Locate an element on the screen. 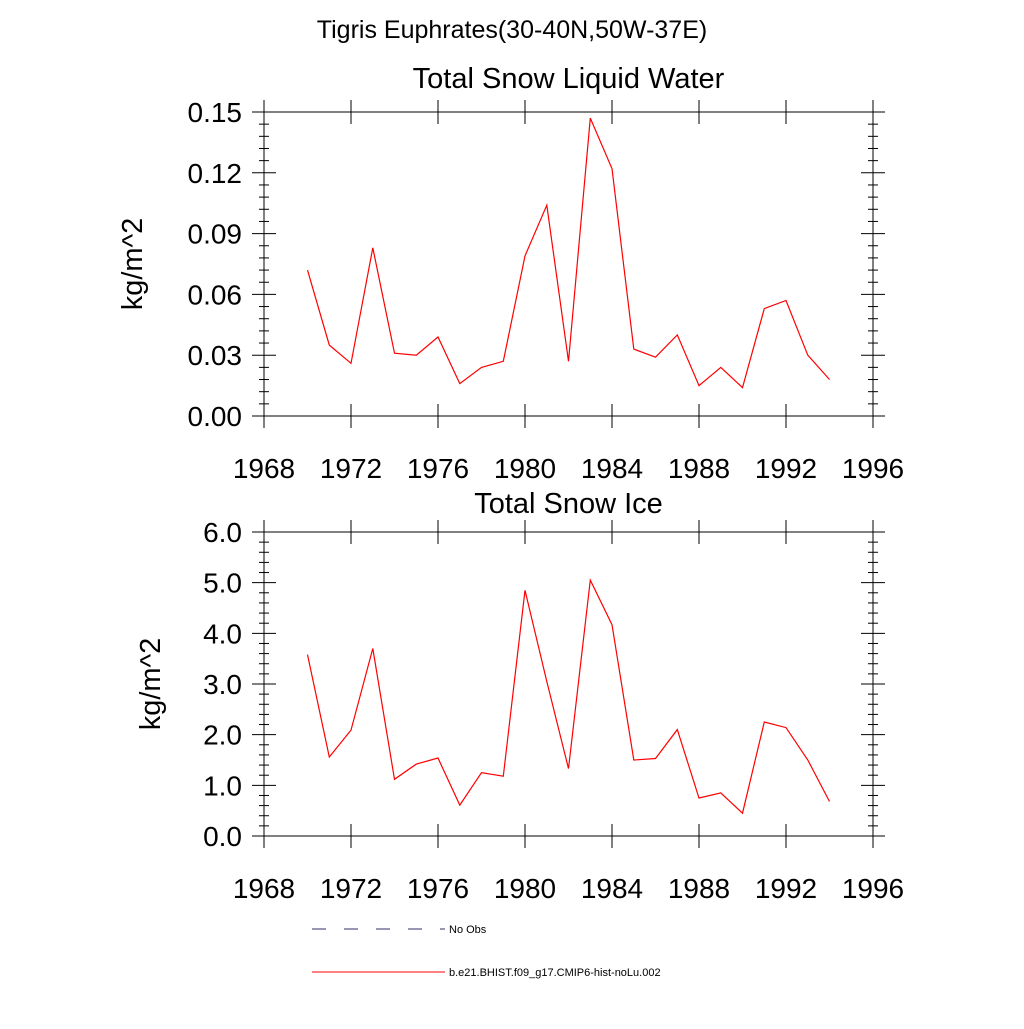 The image size is (1024, 1029). y-tick-label: 0.09 is located at coordinates (215, 234).